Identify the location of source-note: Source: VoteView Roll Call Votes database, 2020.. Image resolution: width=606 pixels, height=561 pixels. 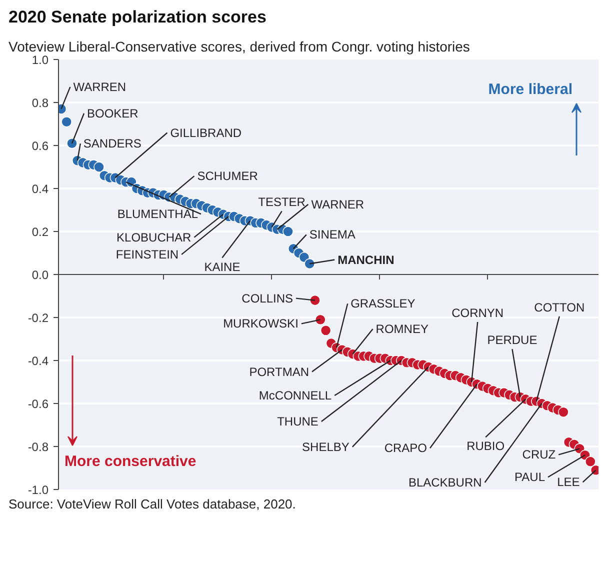
(152, 504).